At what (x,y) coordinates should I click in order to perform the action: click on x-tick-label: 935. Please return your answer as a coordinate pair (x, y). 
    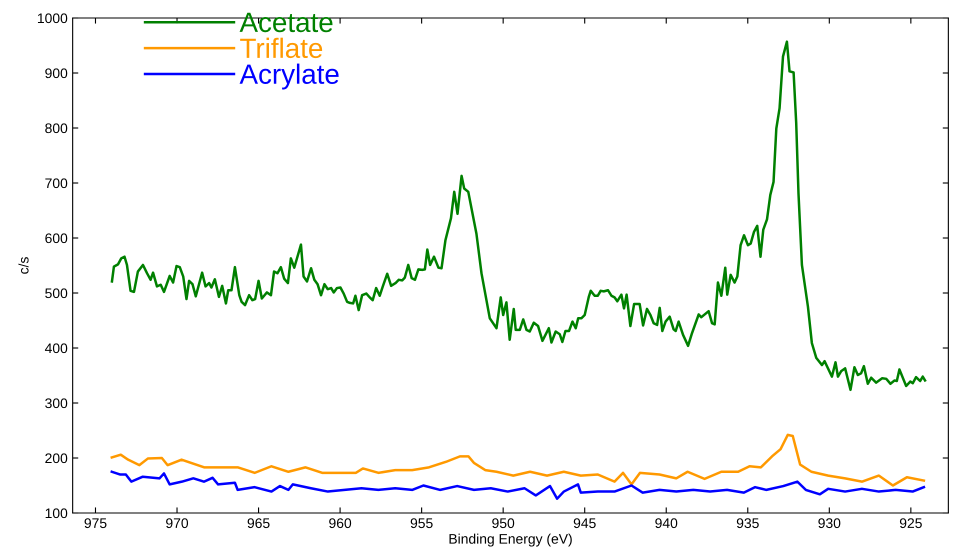
    Looking at the image, I should click on (747, 523).